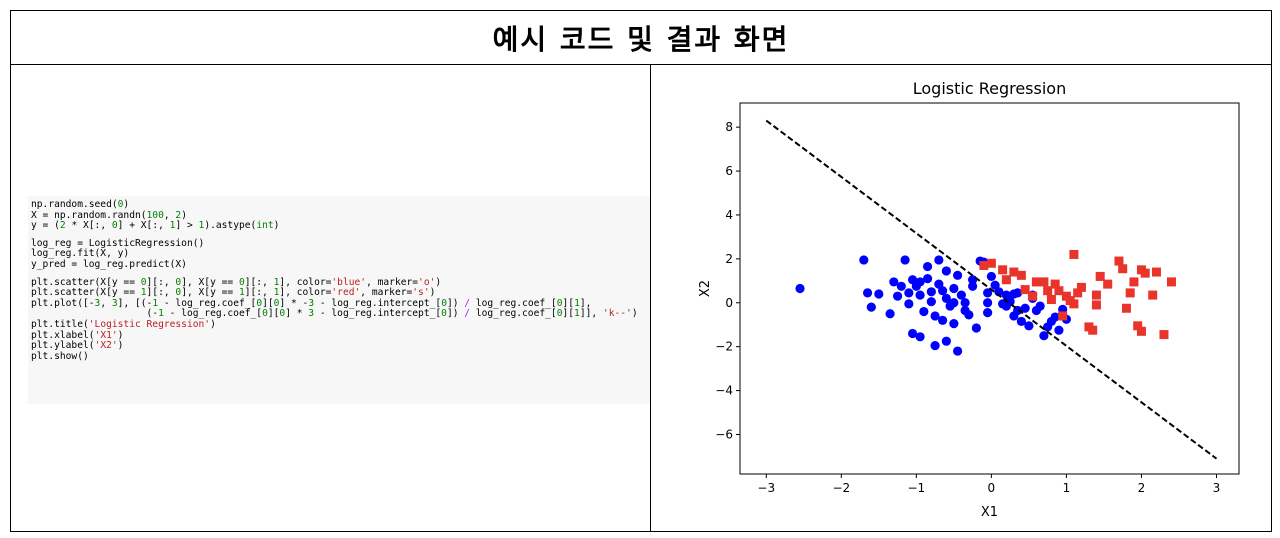 The height and width of the screenshot is (538, 1280). I want to click on code-token: - log_reg.coef_[, so click(213, 314).